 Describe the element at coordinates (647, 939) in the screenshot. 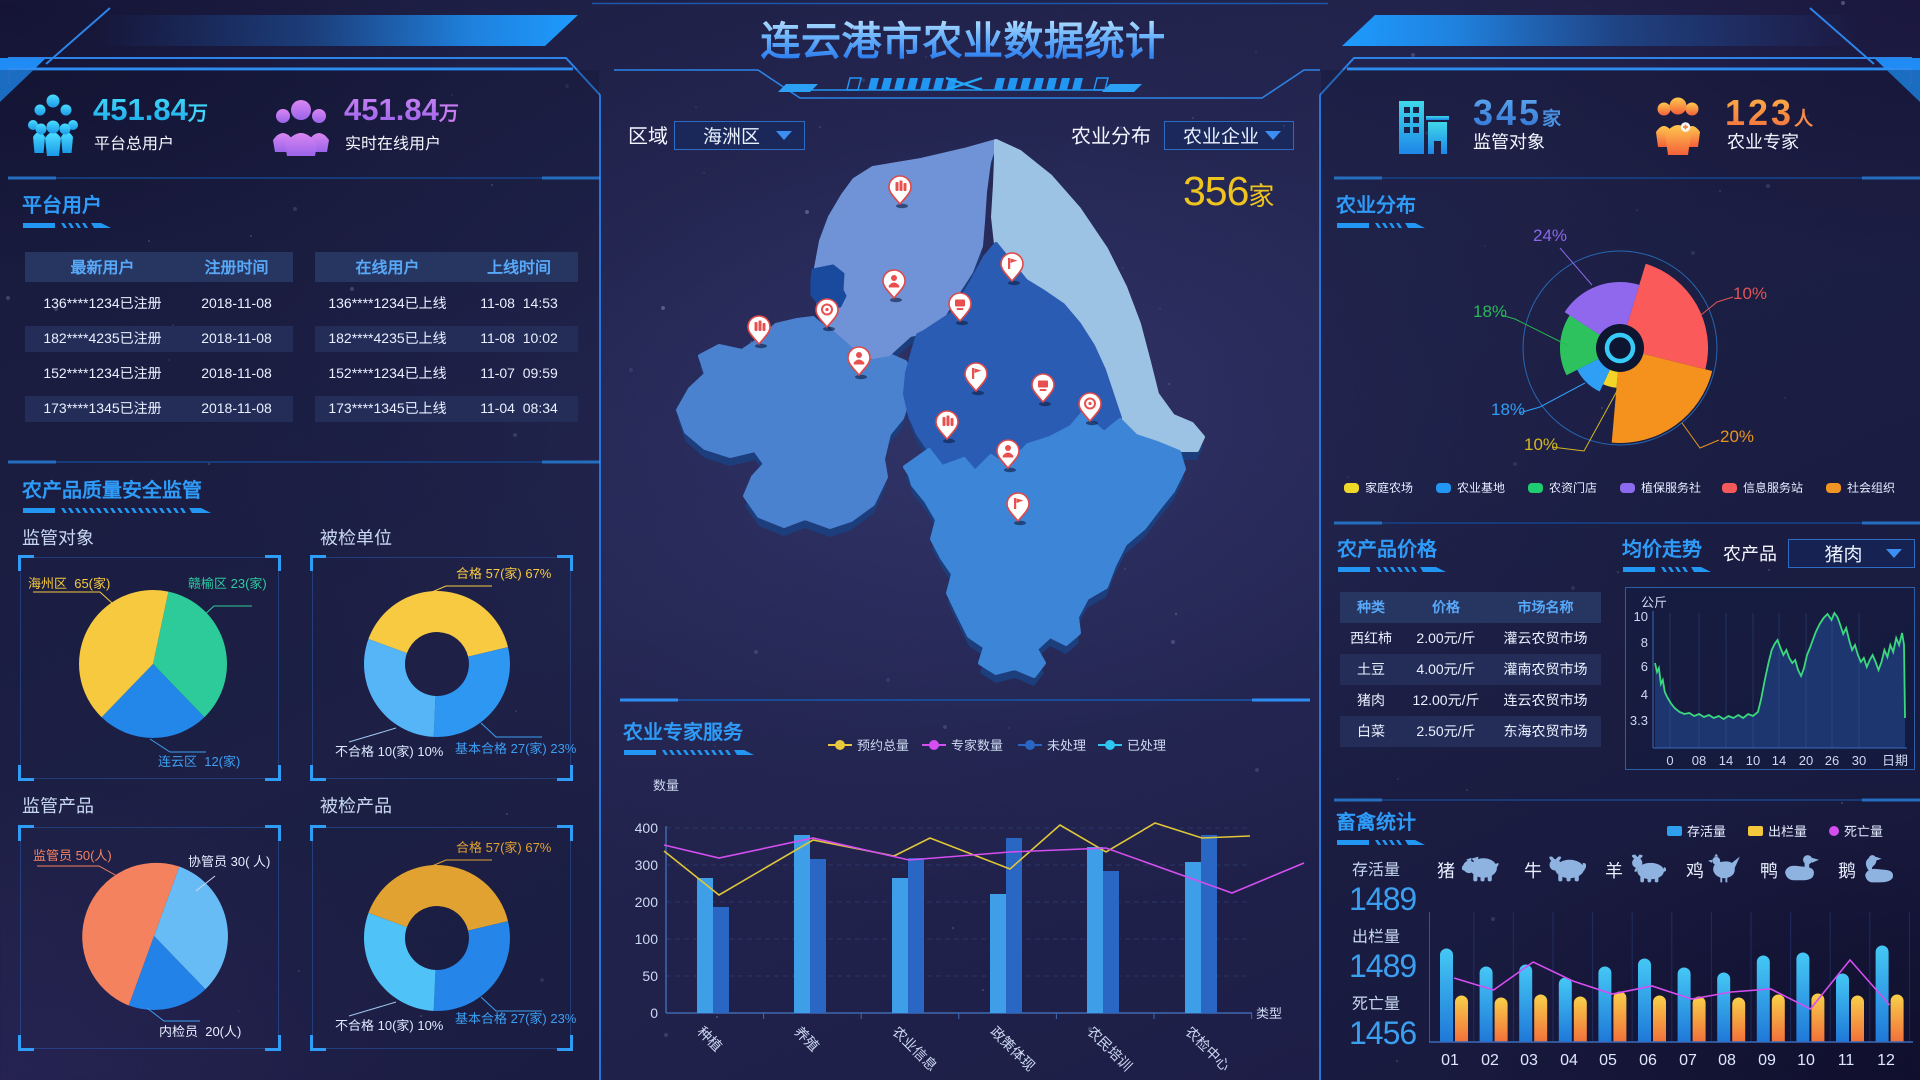

I see `svg-text: 100` at that location.